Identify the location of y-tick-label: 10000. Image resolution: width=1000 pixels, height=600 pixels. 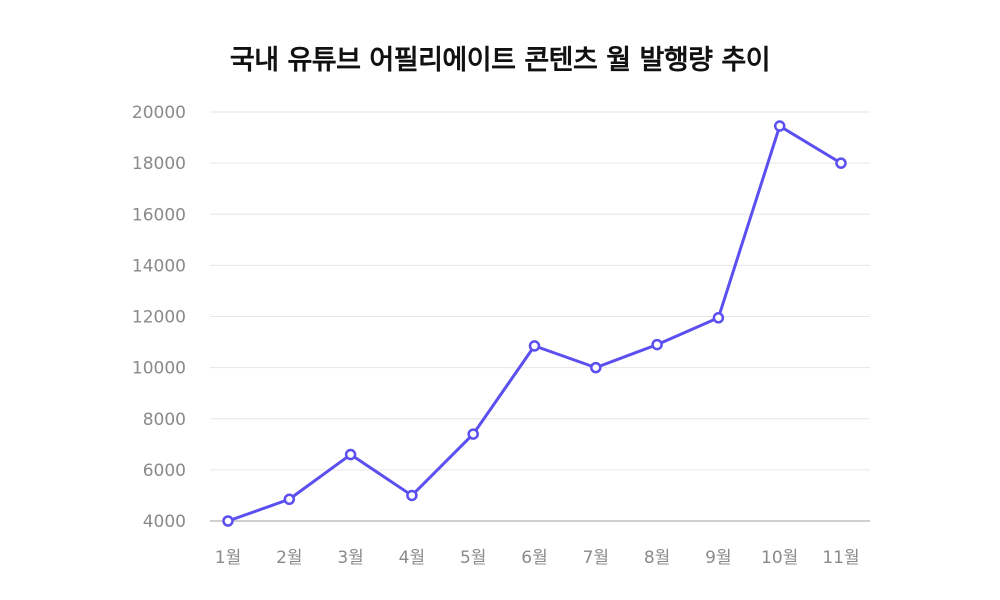
(159, 369).